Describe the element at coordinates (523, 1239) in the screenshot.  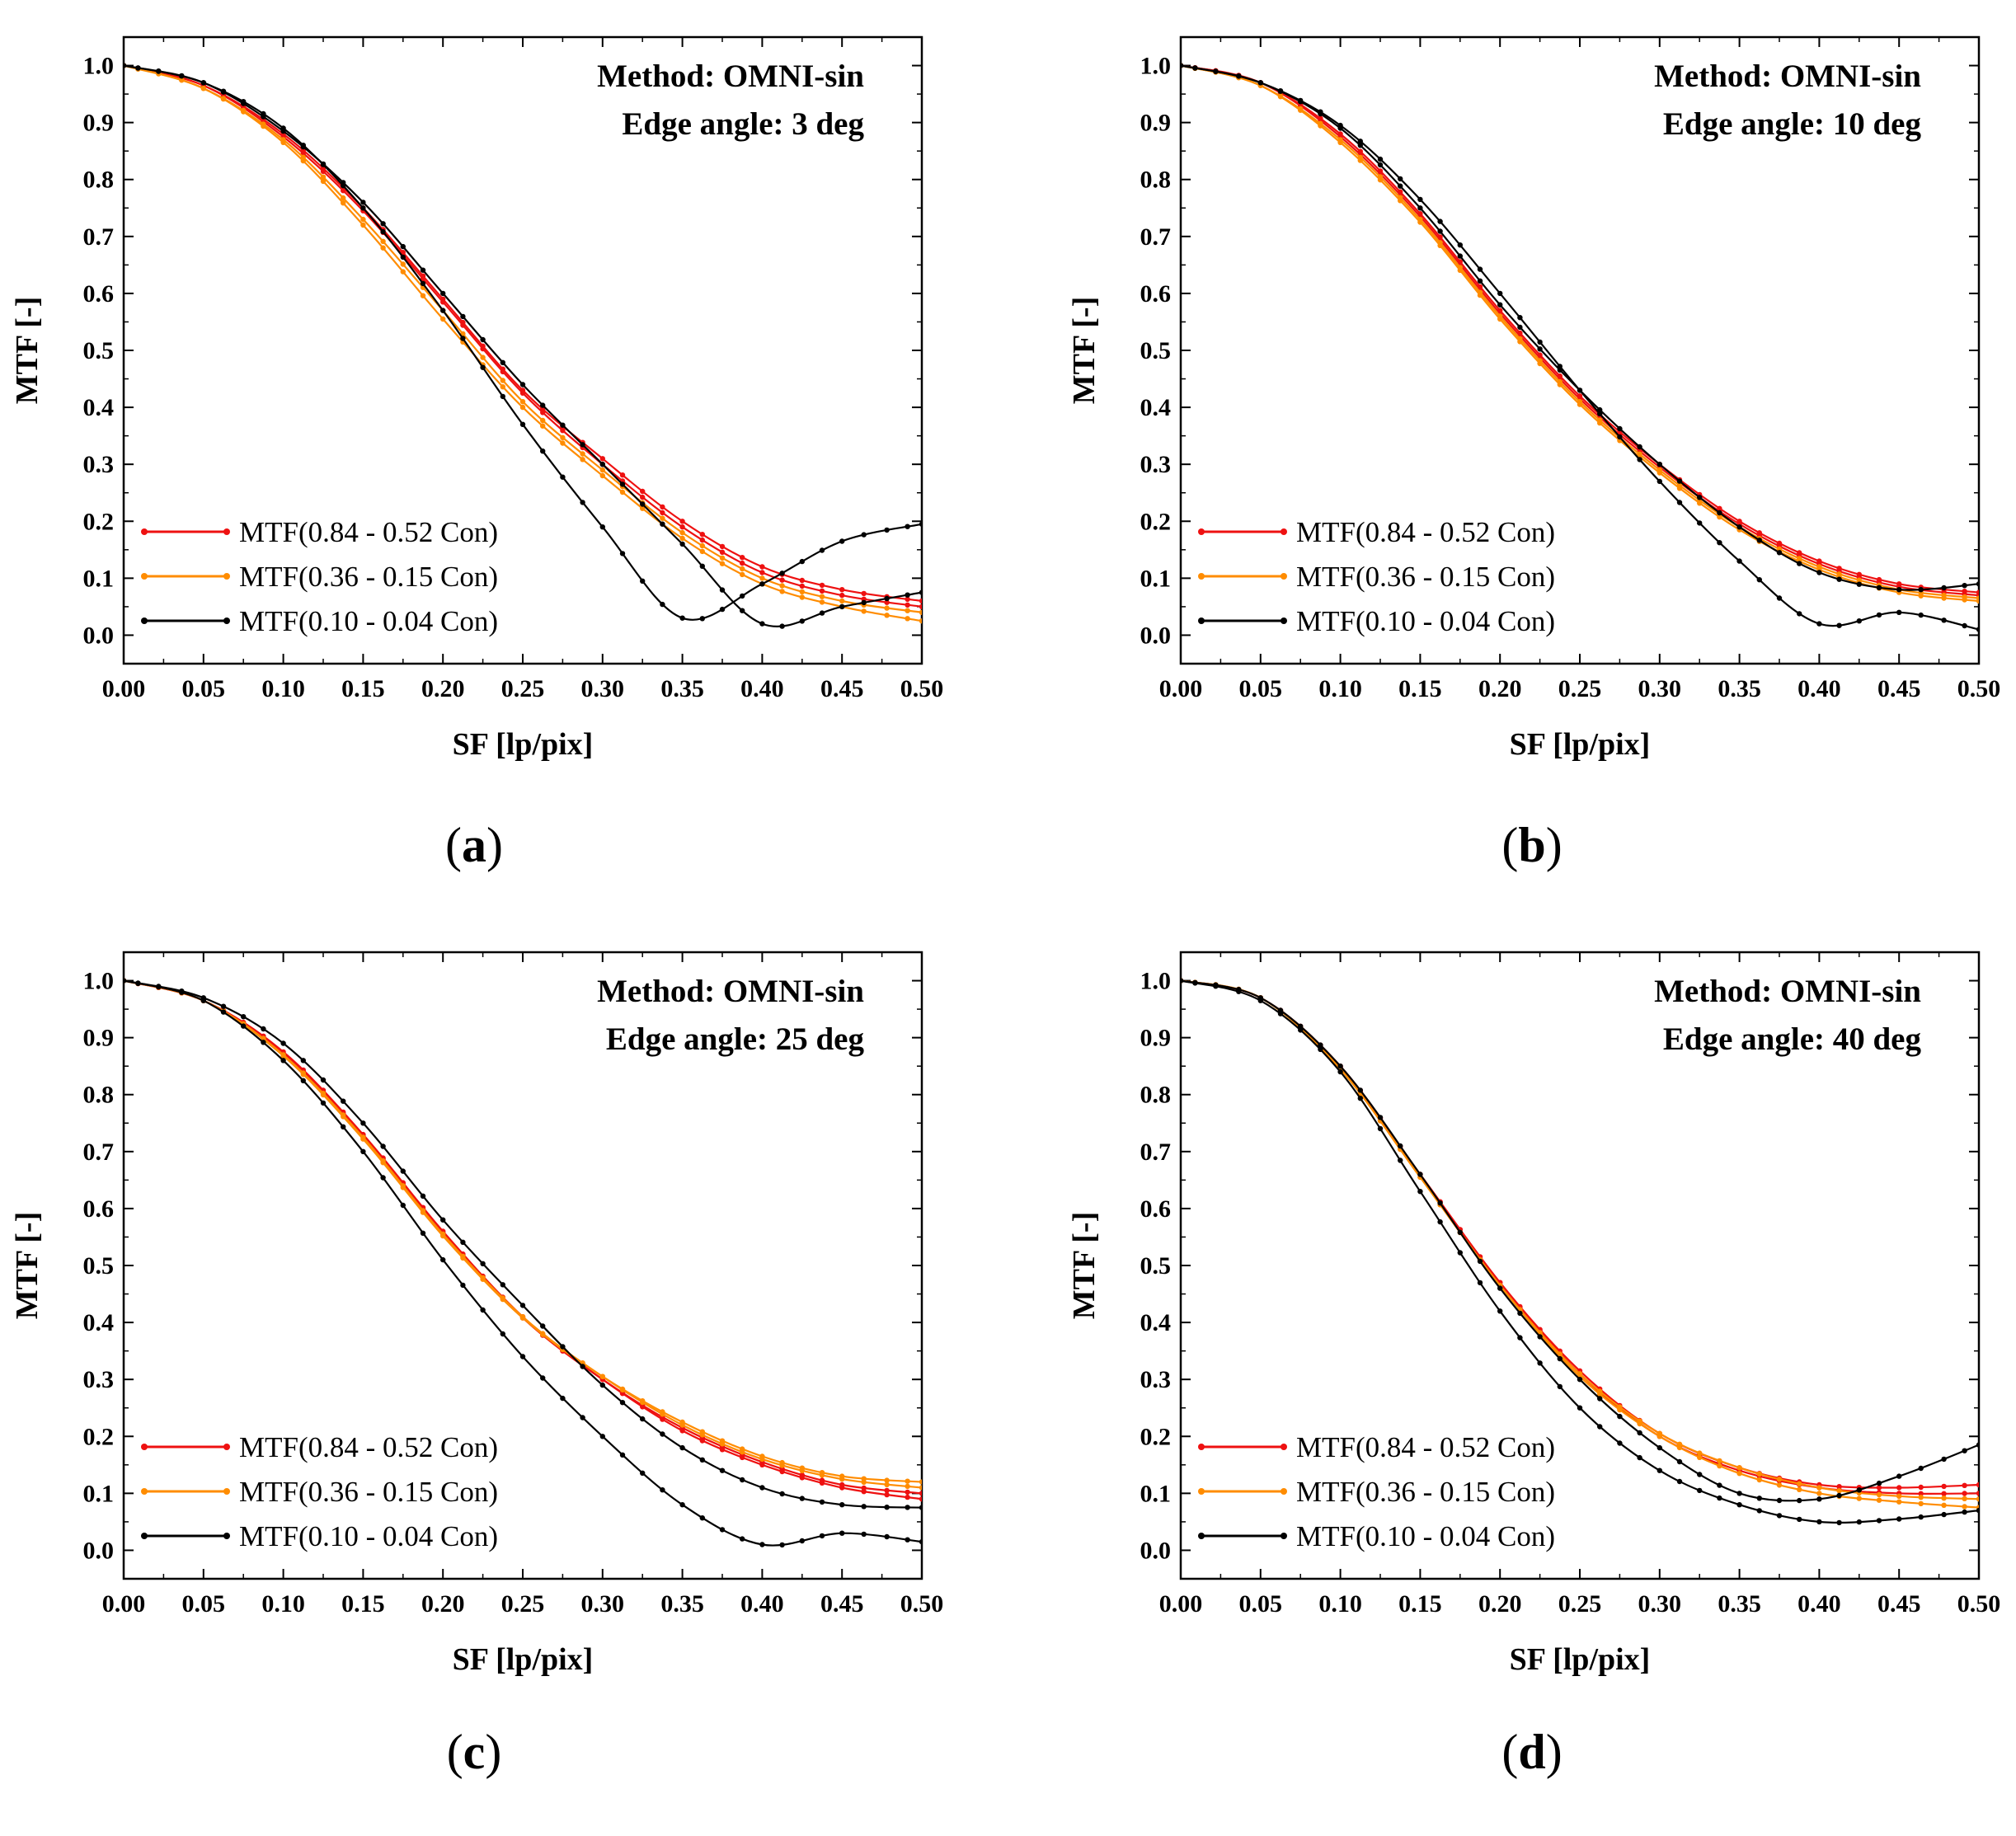
I see `series-line` at that location.